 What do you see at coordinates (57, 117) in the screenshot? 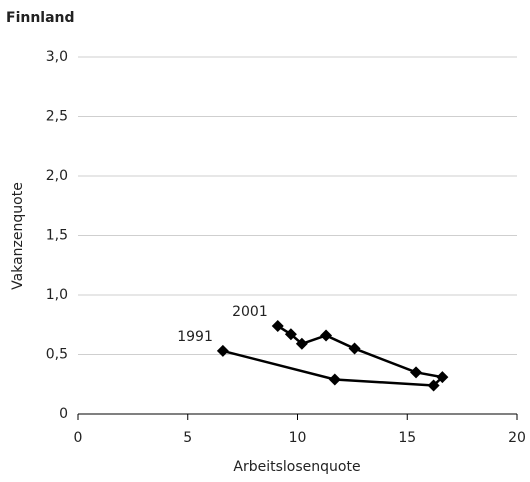
I see `y-tick-label: 2,5` at bounding box center [57, 117].